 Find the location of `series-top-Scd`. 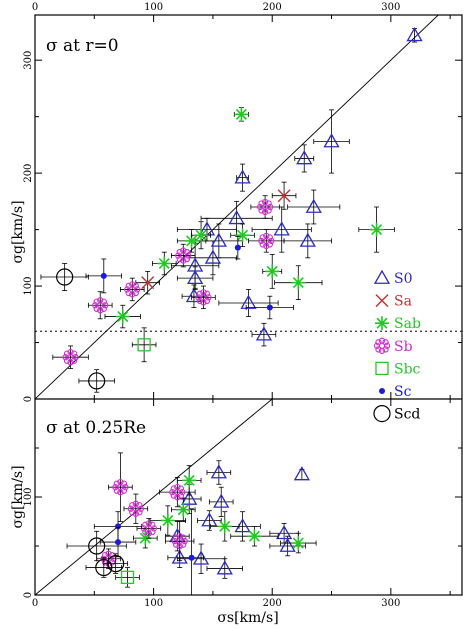

series-top-Scd is located at coordinates (77, 328).